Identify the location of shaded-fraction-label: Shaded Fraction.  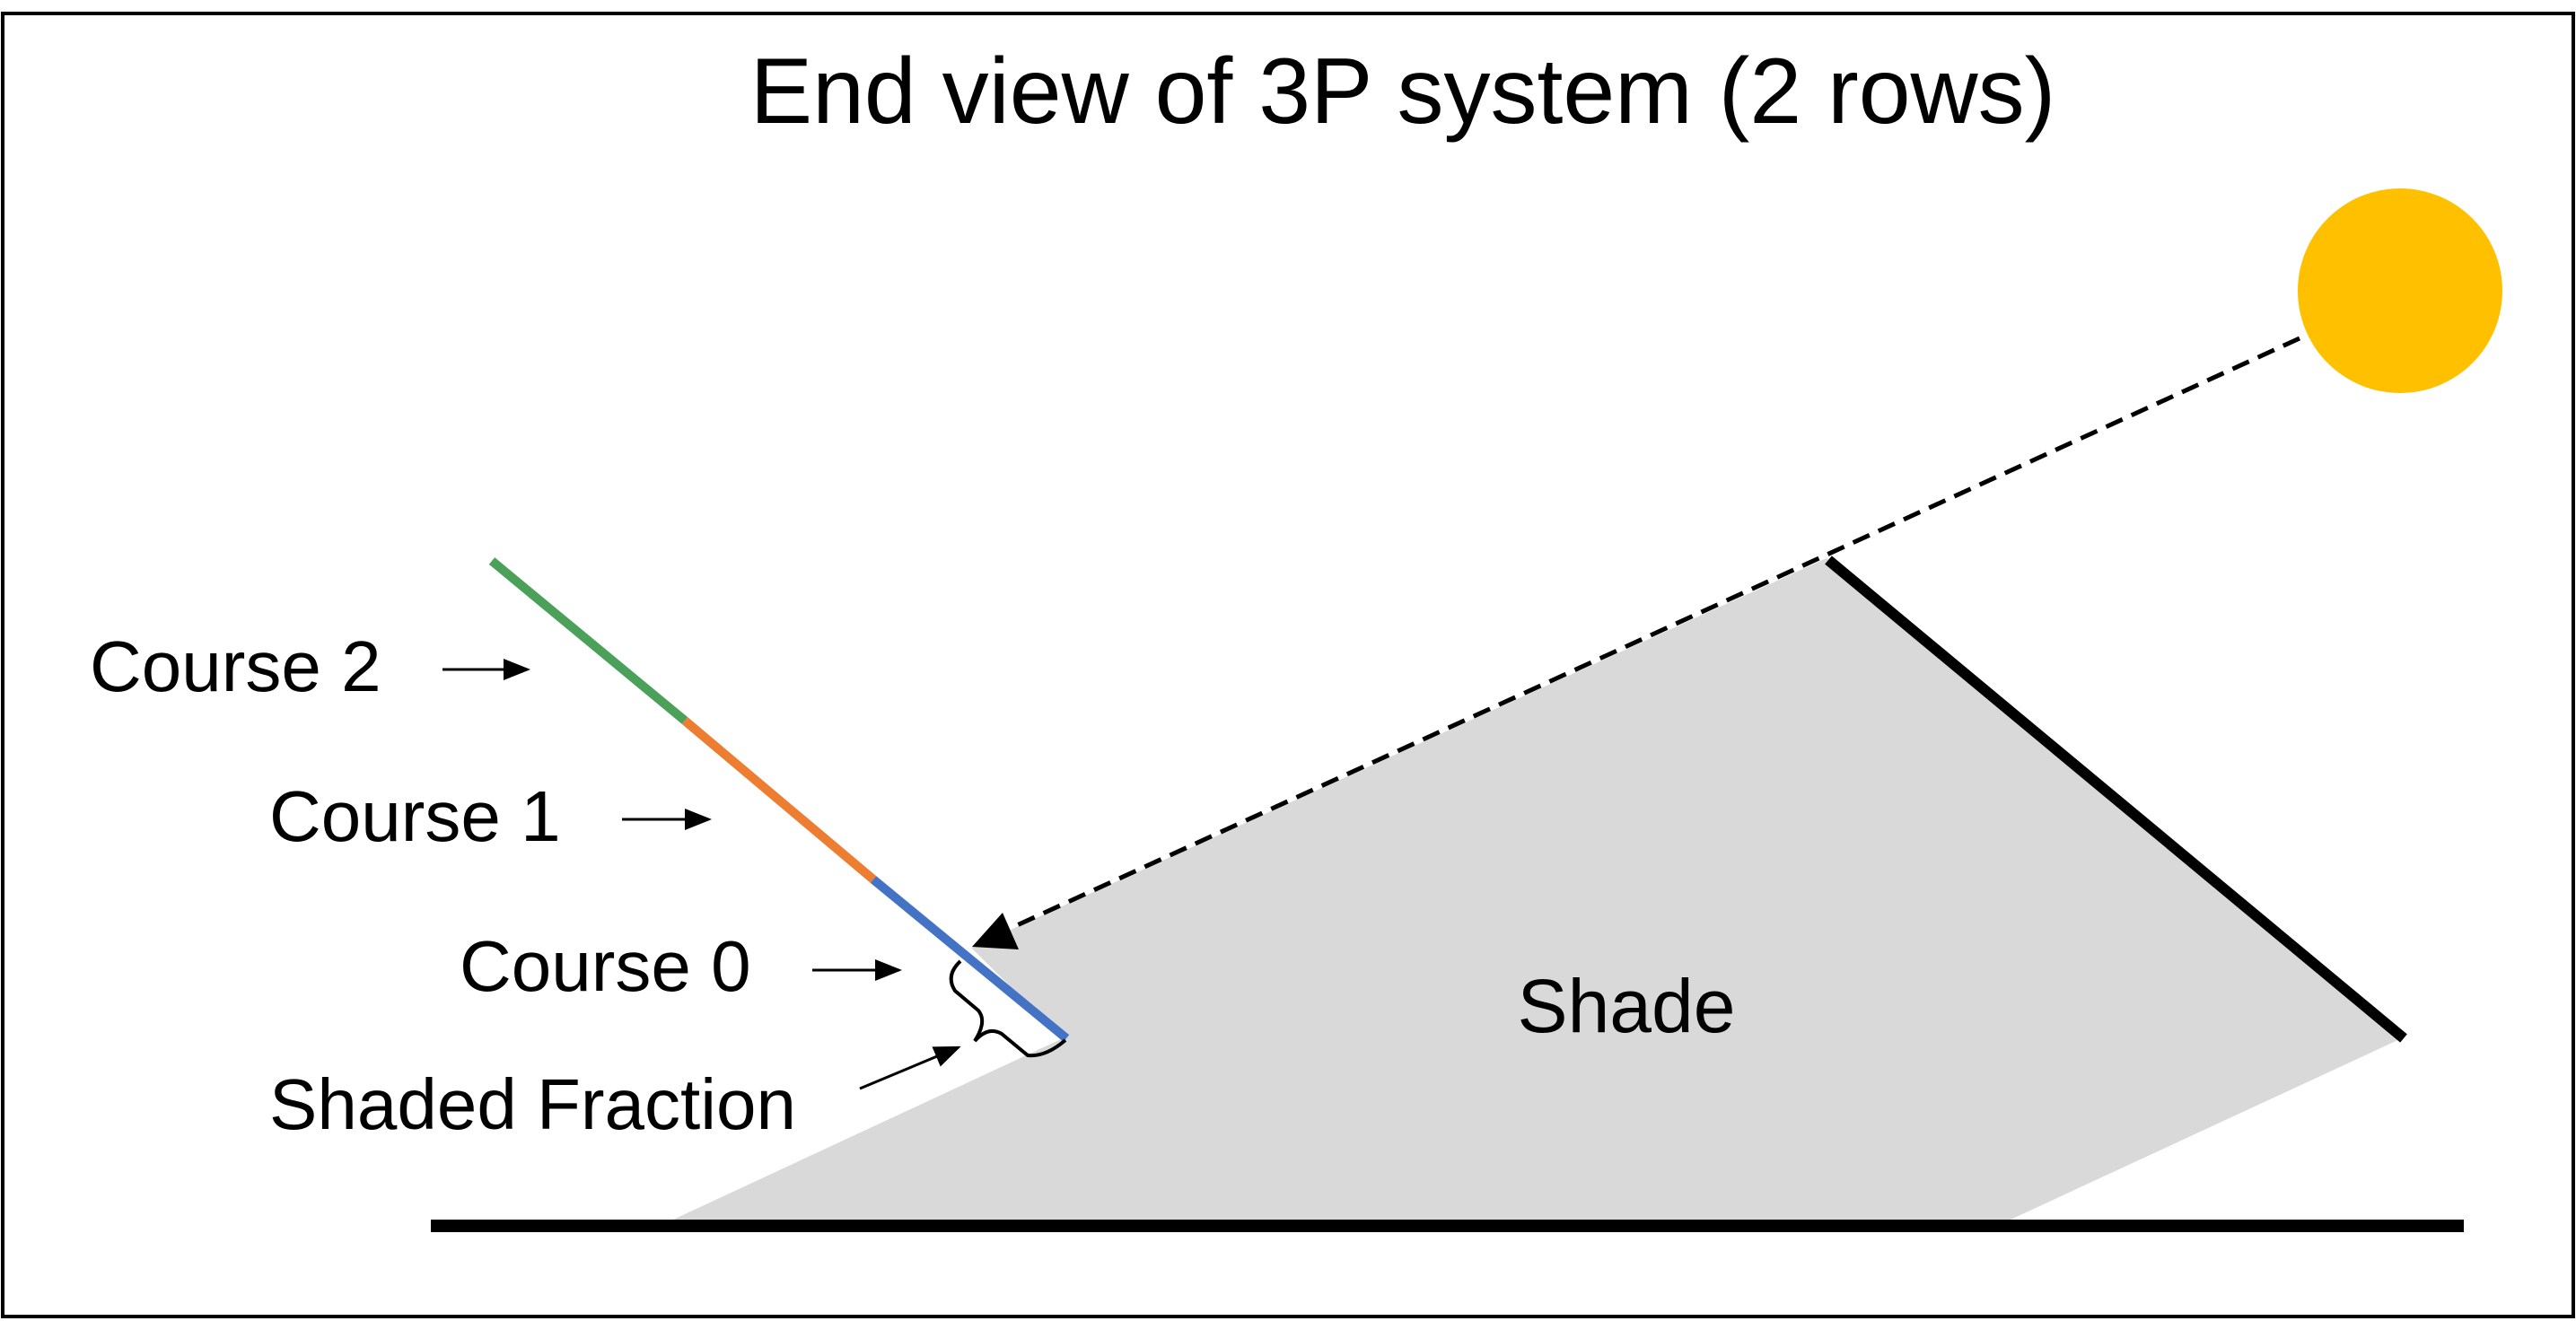
(532, 1104).